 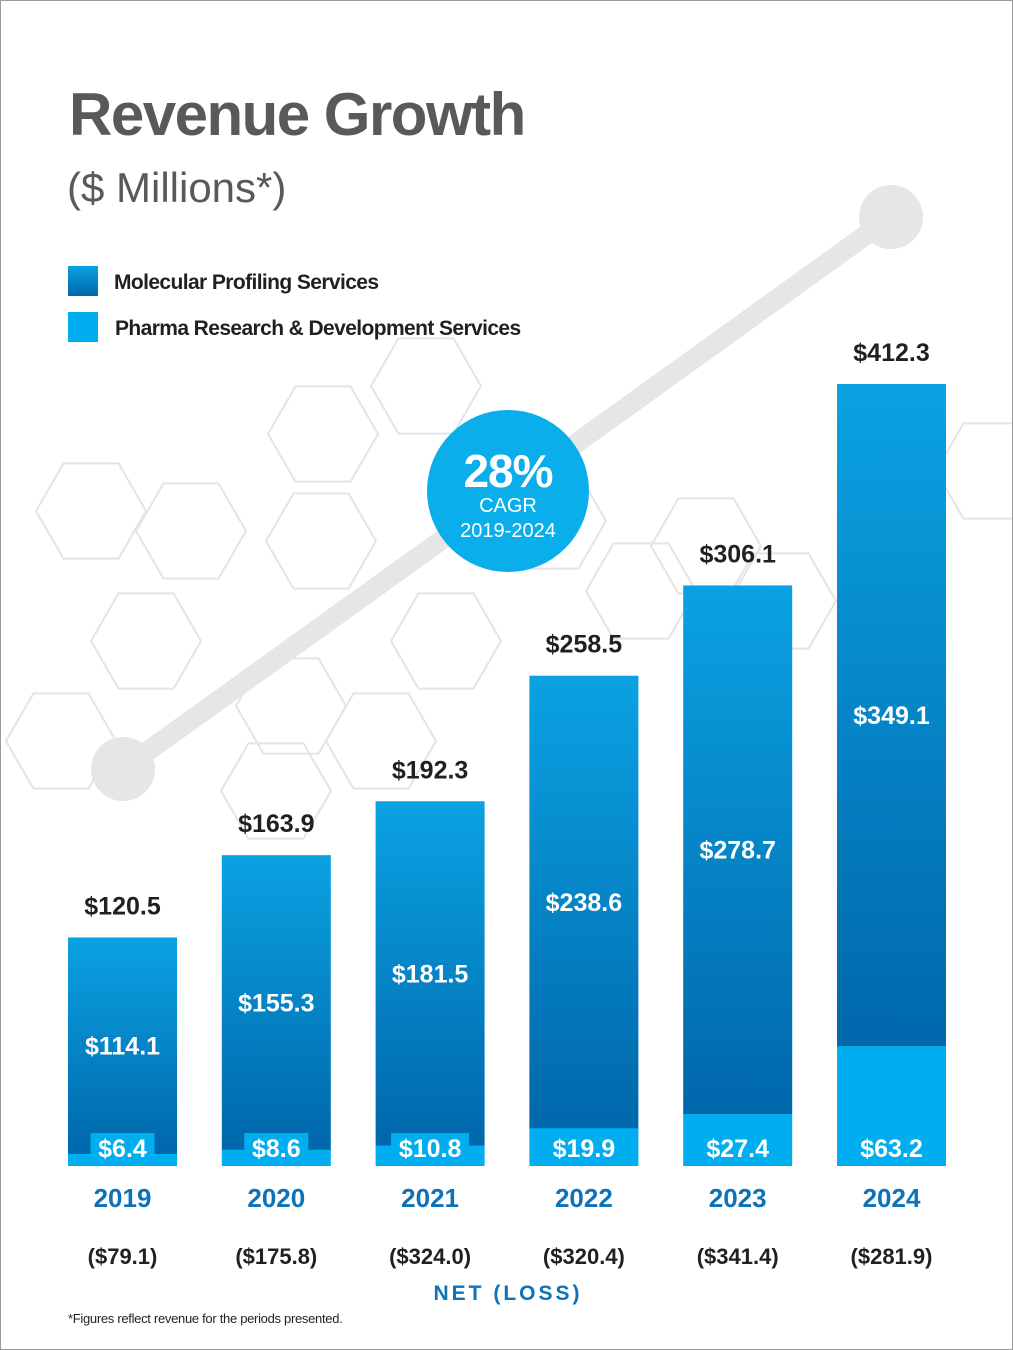 I want to click on pharma-value-label: $8.6, so click(x=276, y=1149).